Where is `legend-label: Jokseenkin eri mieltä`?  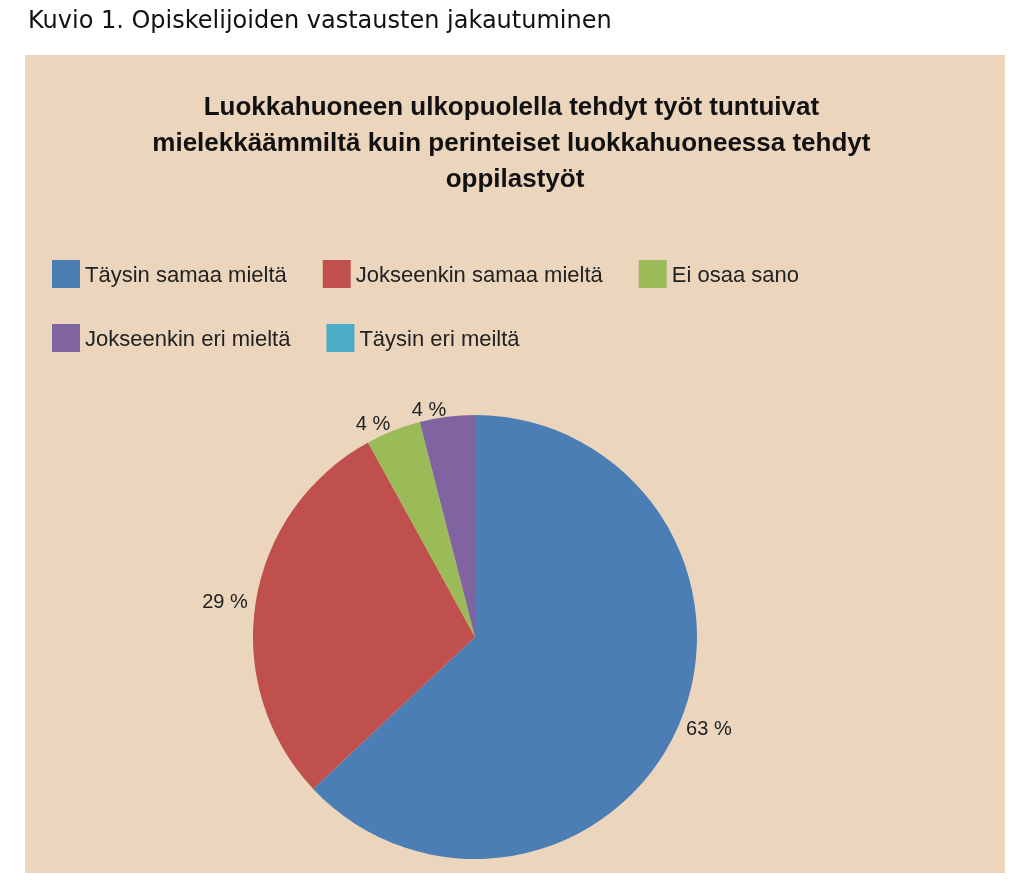
legend-label: Jokseenkin eri mieltä is located at coordinates (188, 338).